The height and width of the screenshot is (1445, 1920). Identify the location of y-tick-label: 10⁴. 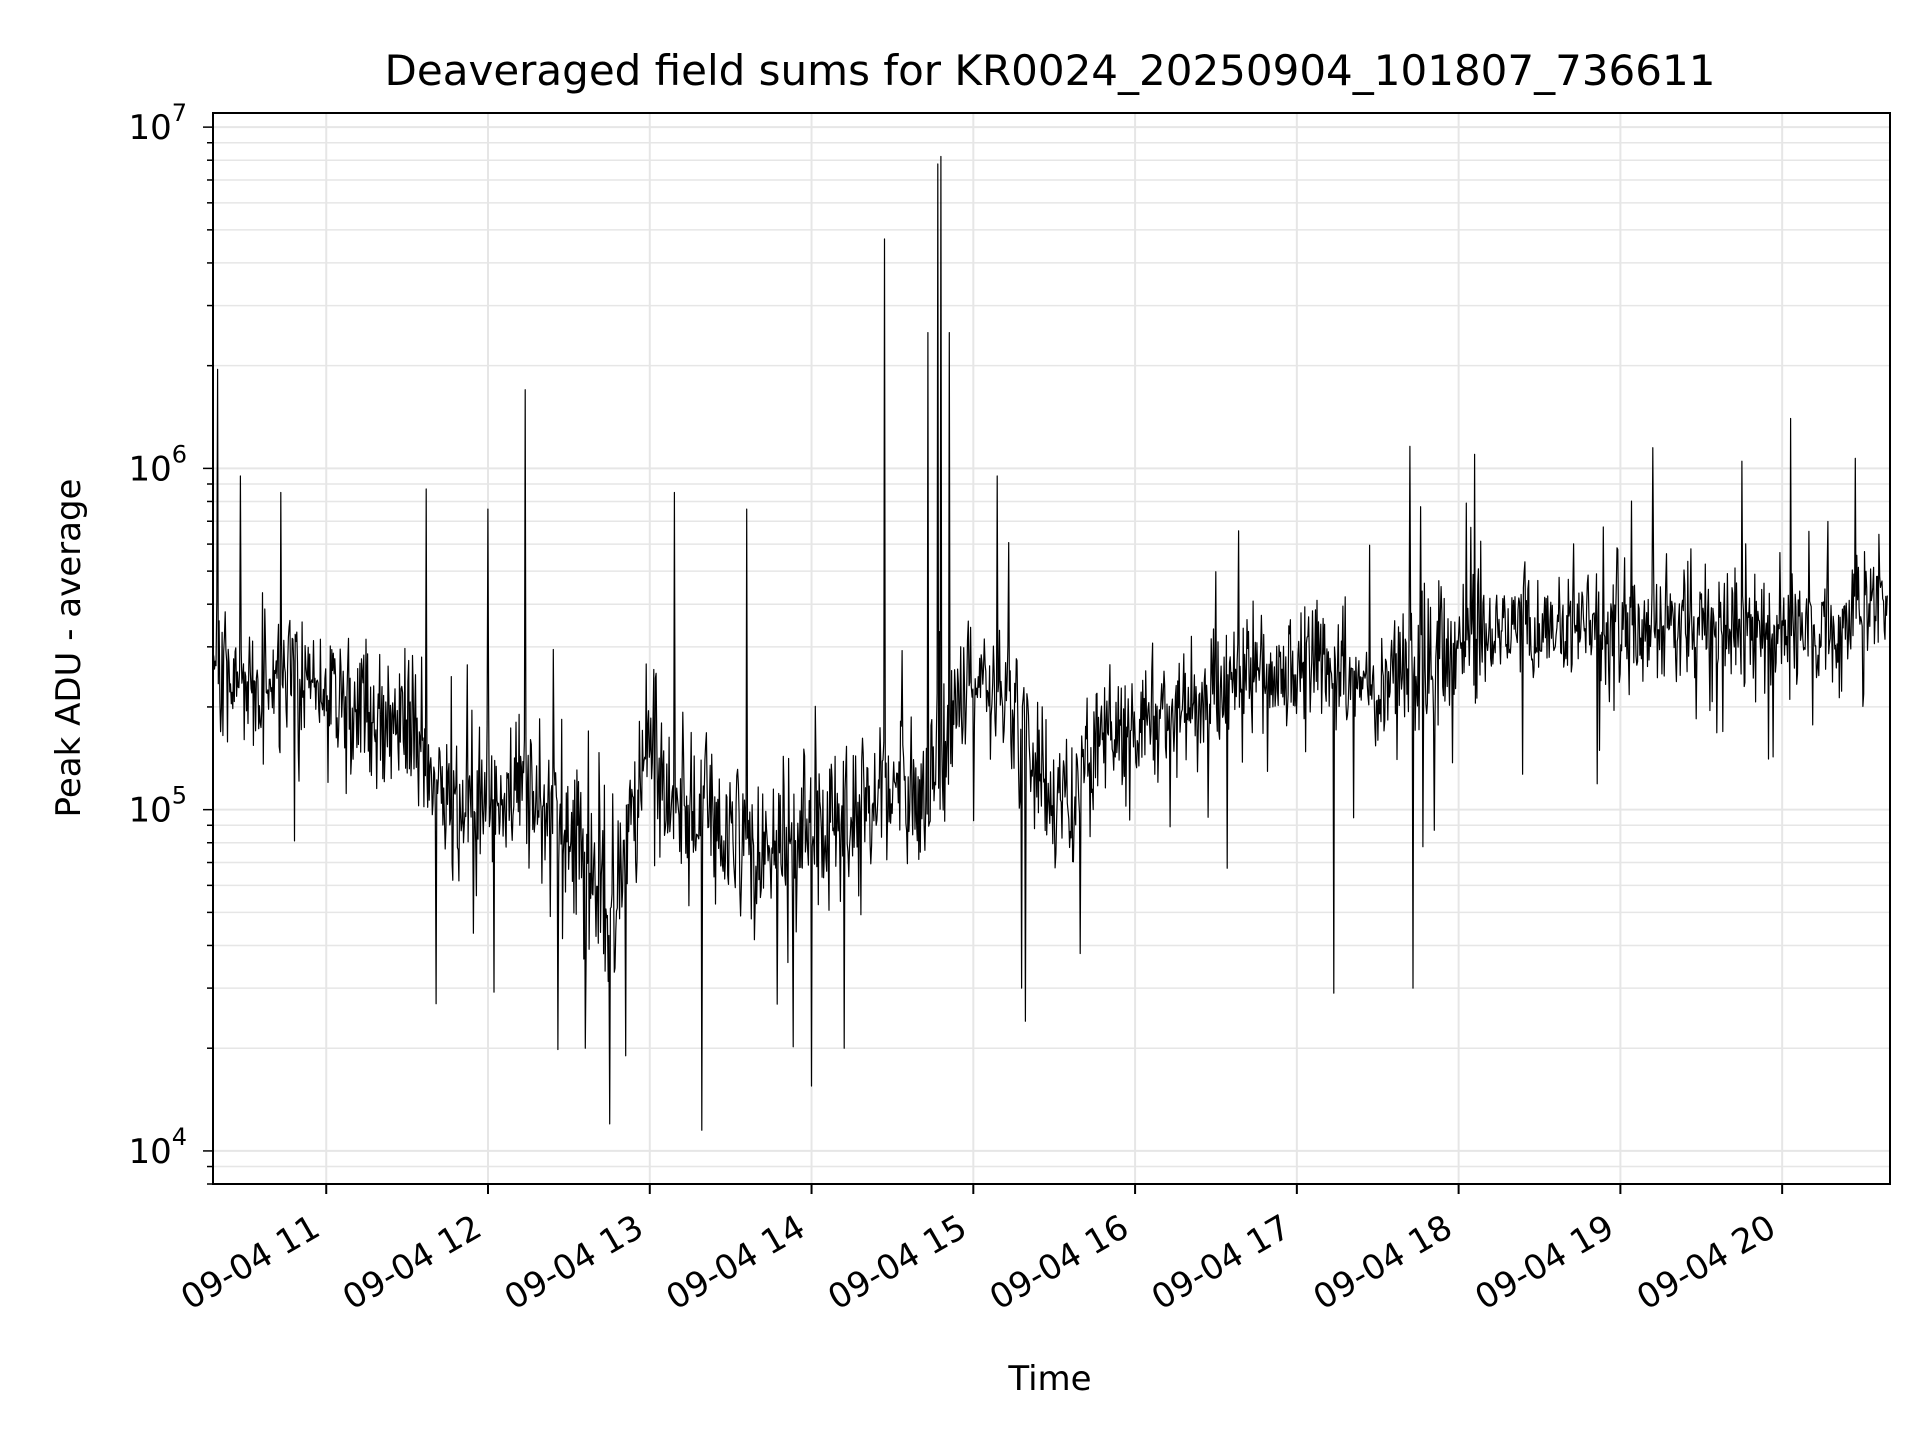
(157, 1147).